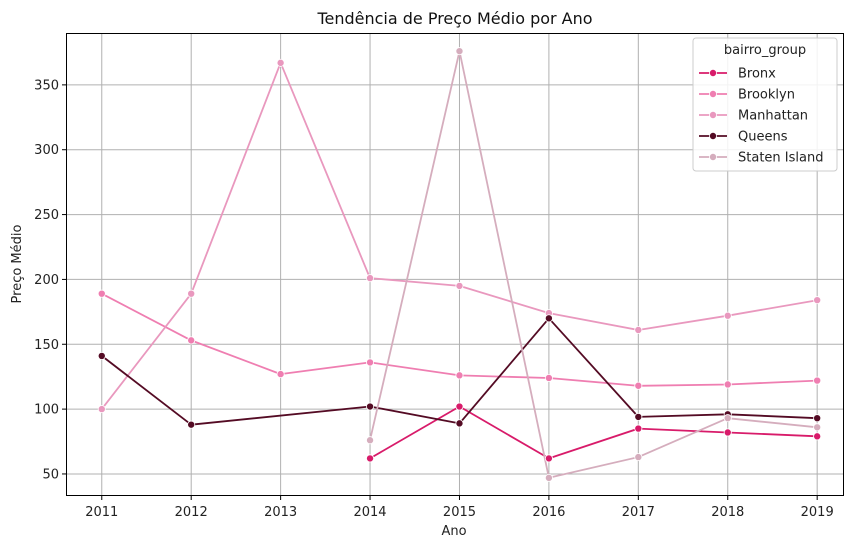 The image size is (851, 548). Describe the element at coordinates (548, 512) in the screenshot. I see `x-tick-label: 2016` at that location.